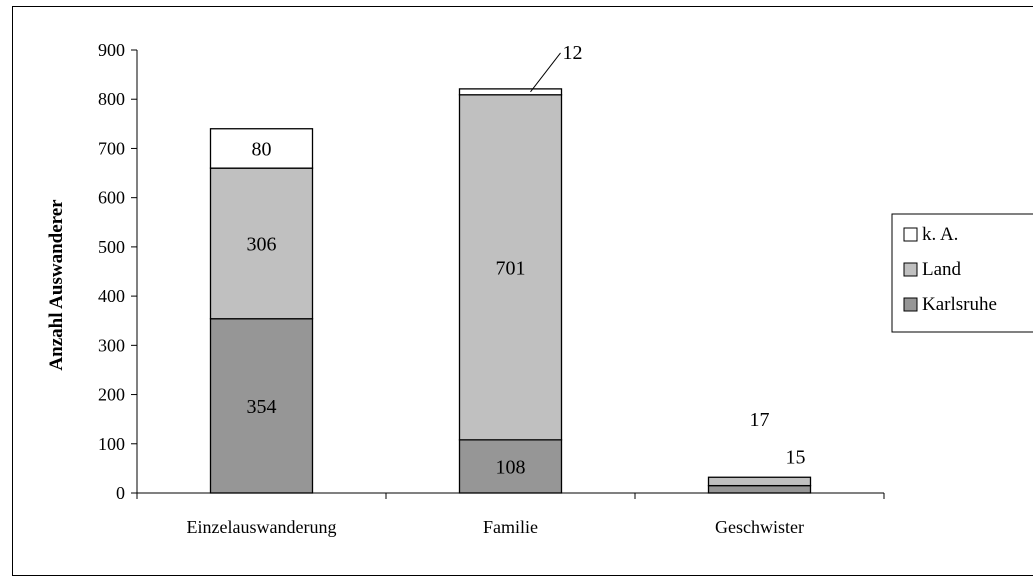 This screenshot has height=576, width=1033. I want to click on legend-label: k. A., so click(940, 234).